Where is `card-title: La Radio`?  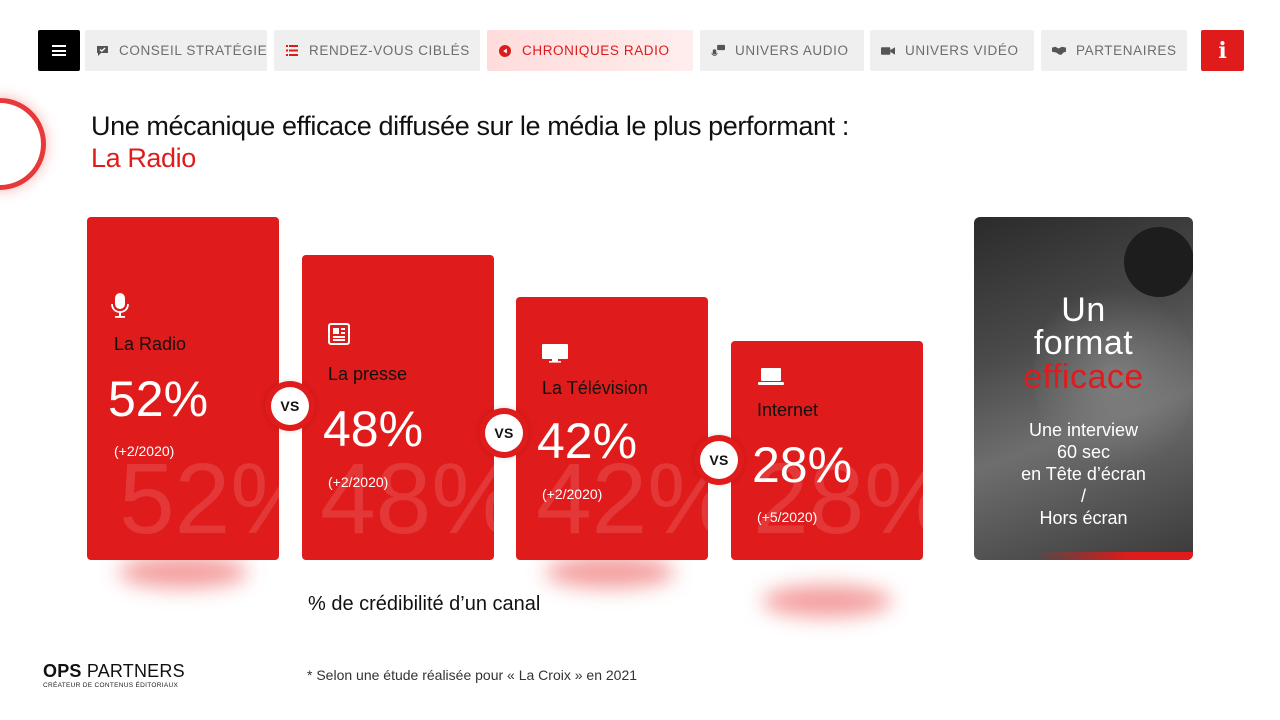 card-title: La Radio is located at coordinates (150, 344).